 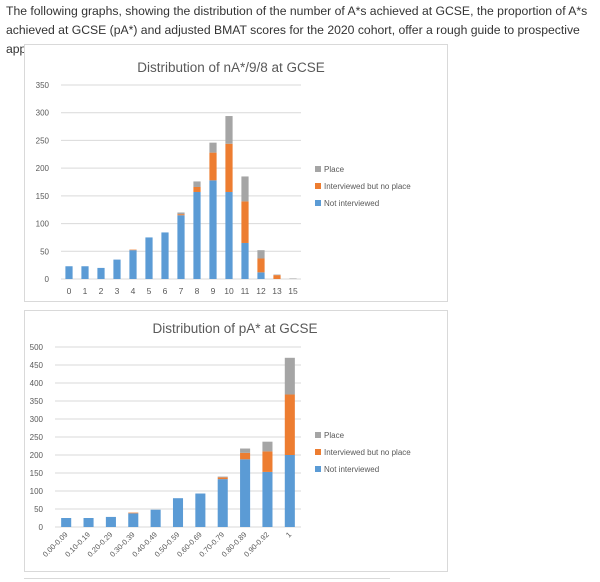 What do you see at coordinates (149, 291) in the screenshot?
I see `x-tick-label: 5` at bounding box center [149, 291].